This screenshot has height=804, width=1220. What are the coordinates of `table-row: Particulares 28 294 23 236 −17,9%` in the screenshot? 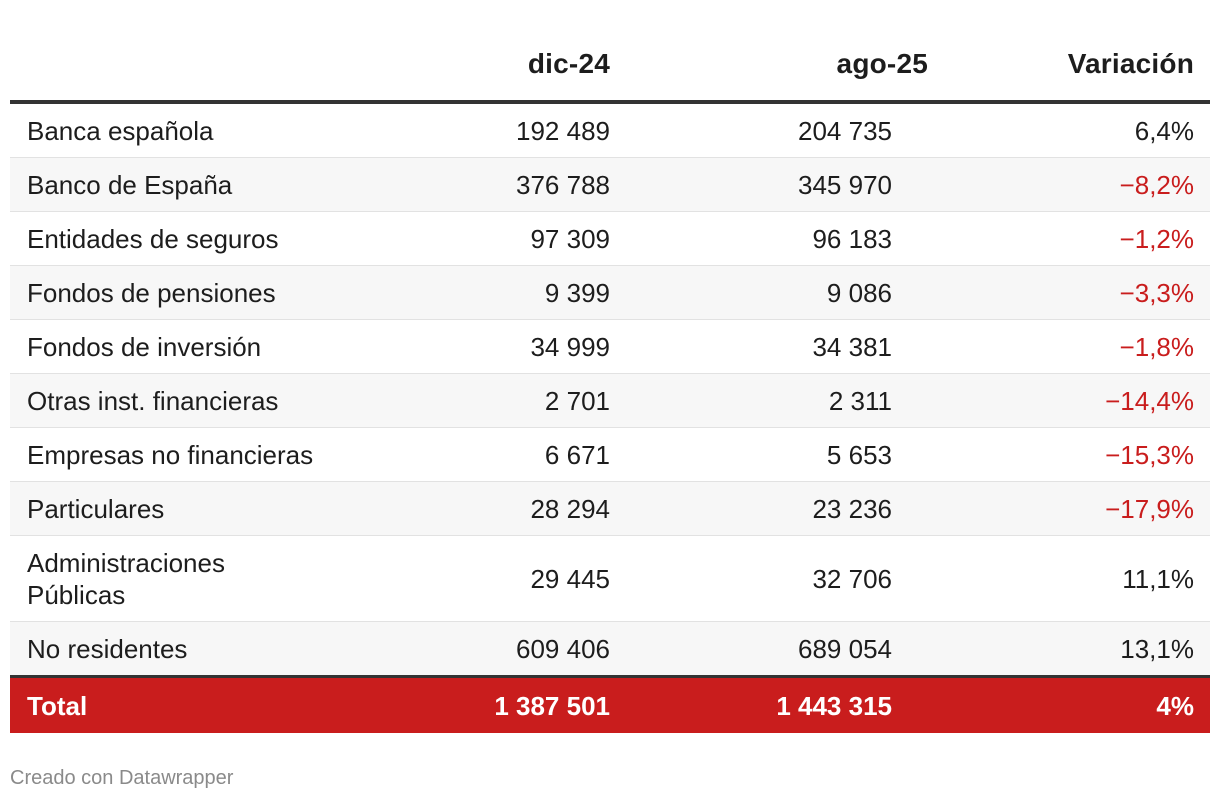 It's located at (610, 509).